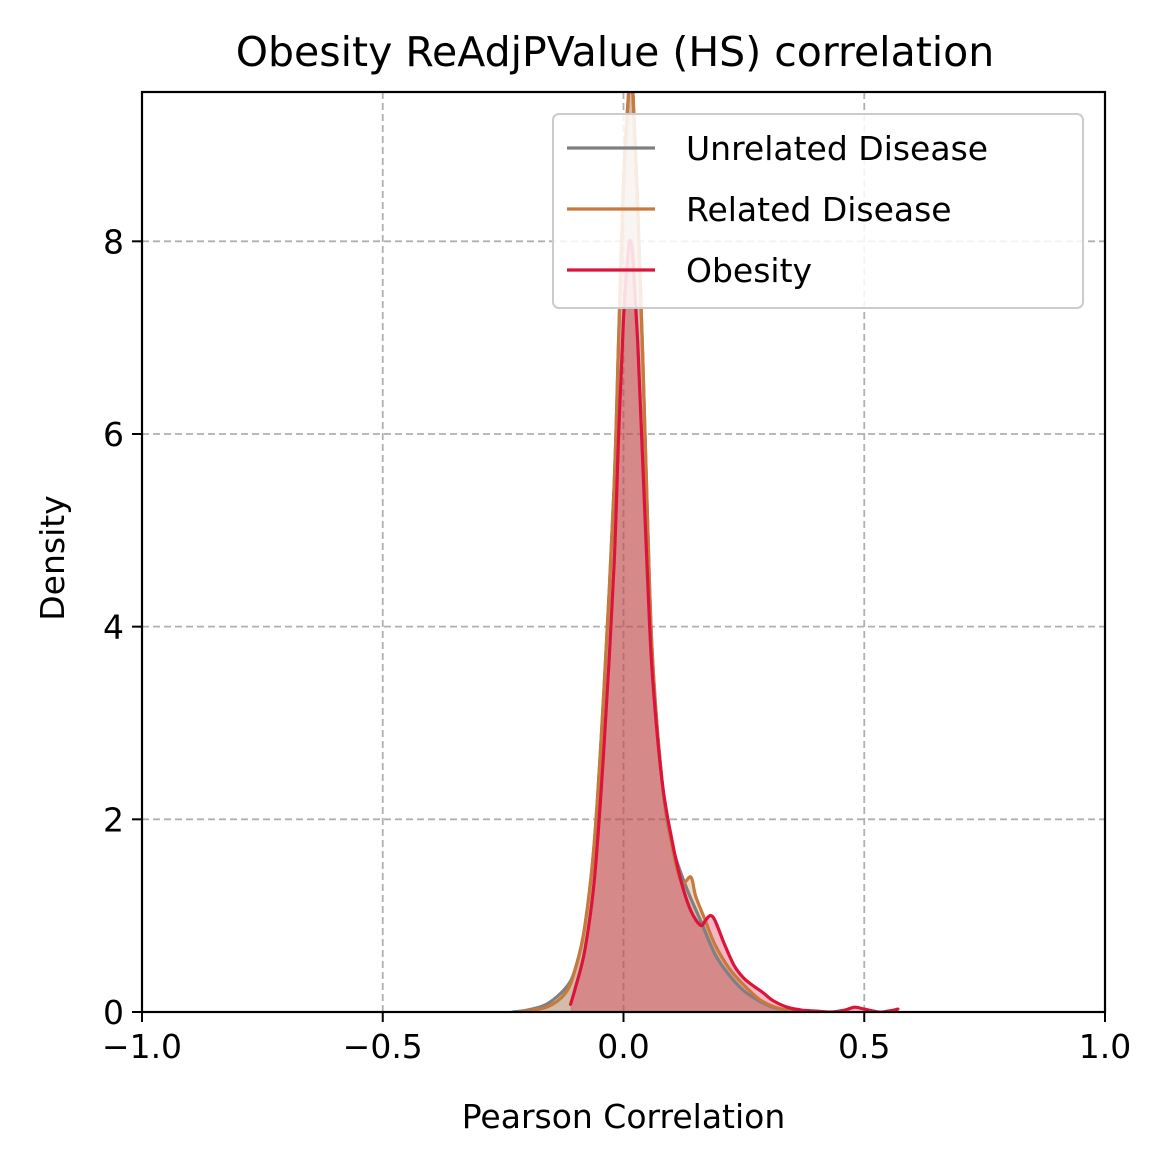 The image size is (1167, 1168). Describe the element at coordinates (623, 1046) in the screenshot. I see `x-tick-label: 0.0` at that location.